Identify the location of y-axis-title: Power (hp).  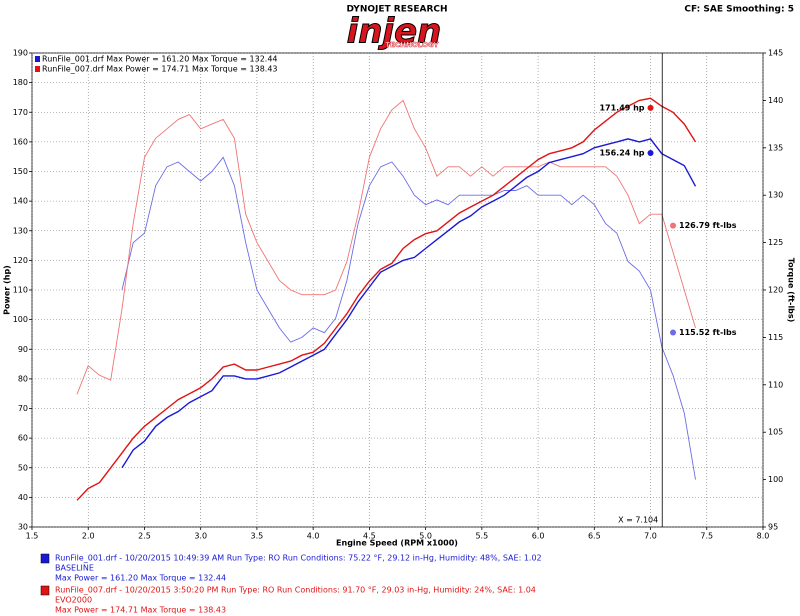
(7, 290).